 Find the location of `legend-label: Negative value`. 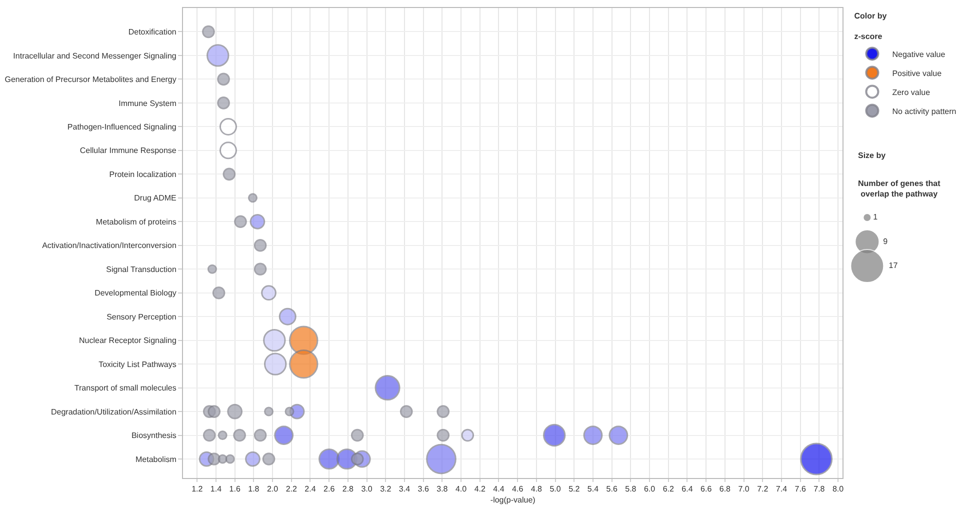

legend-label: Negative value is located at coordinates (919, 54).